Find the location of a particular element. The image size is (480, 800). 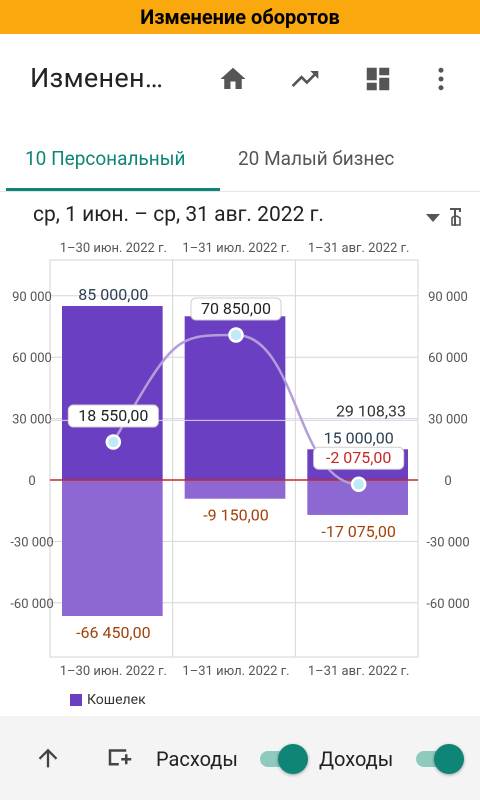

trending-up-icon is located at coordinates (305, 79).